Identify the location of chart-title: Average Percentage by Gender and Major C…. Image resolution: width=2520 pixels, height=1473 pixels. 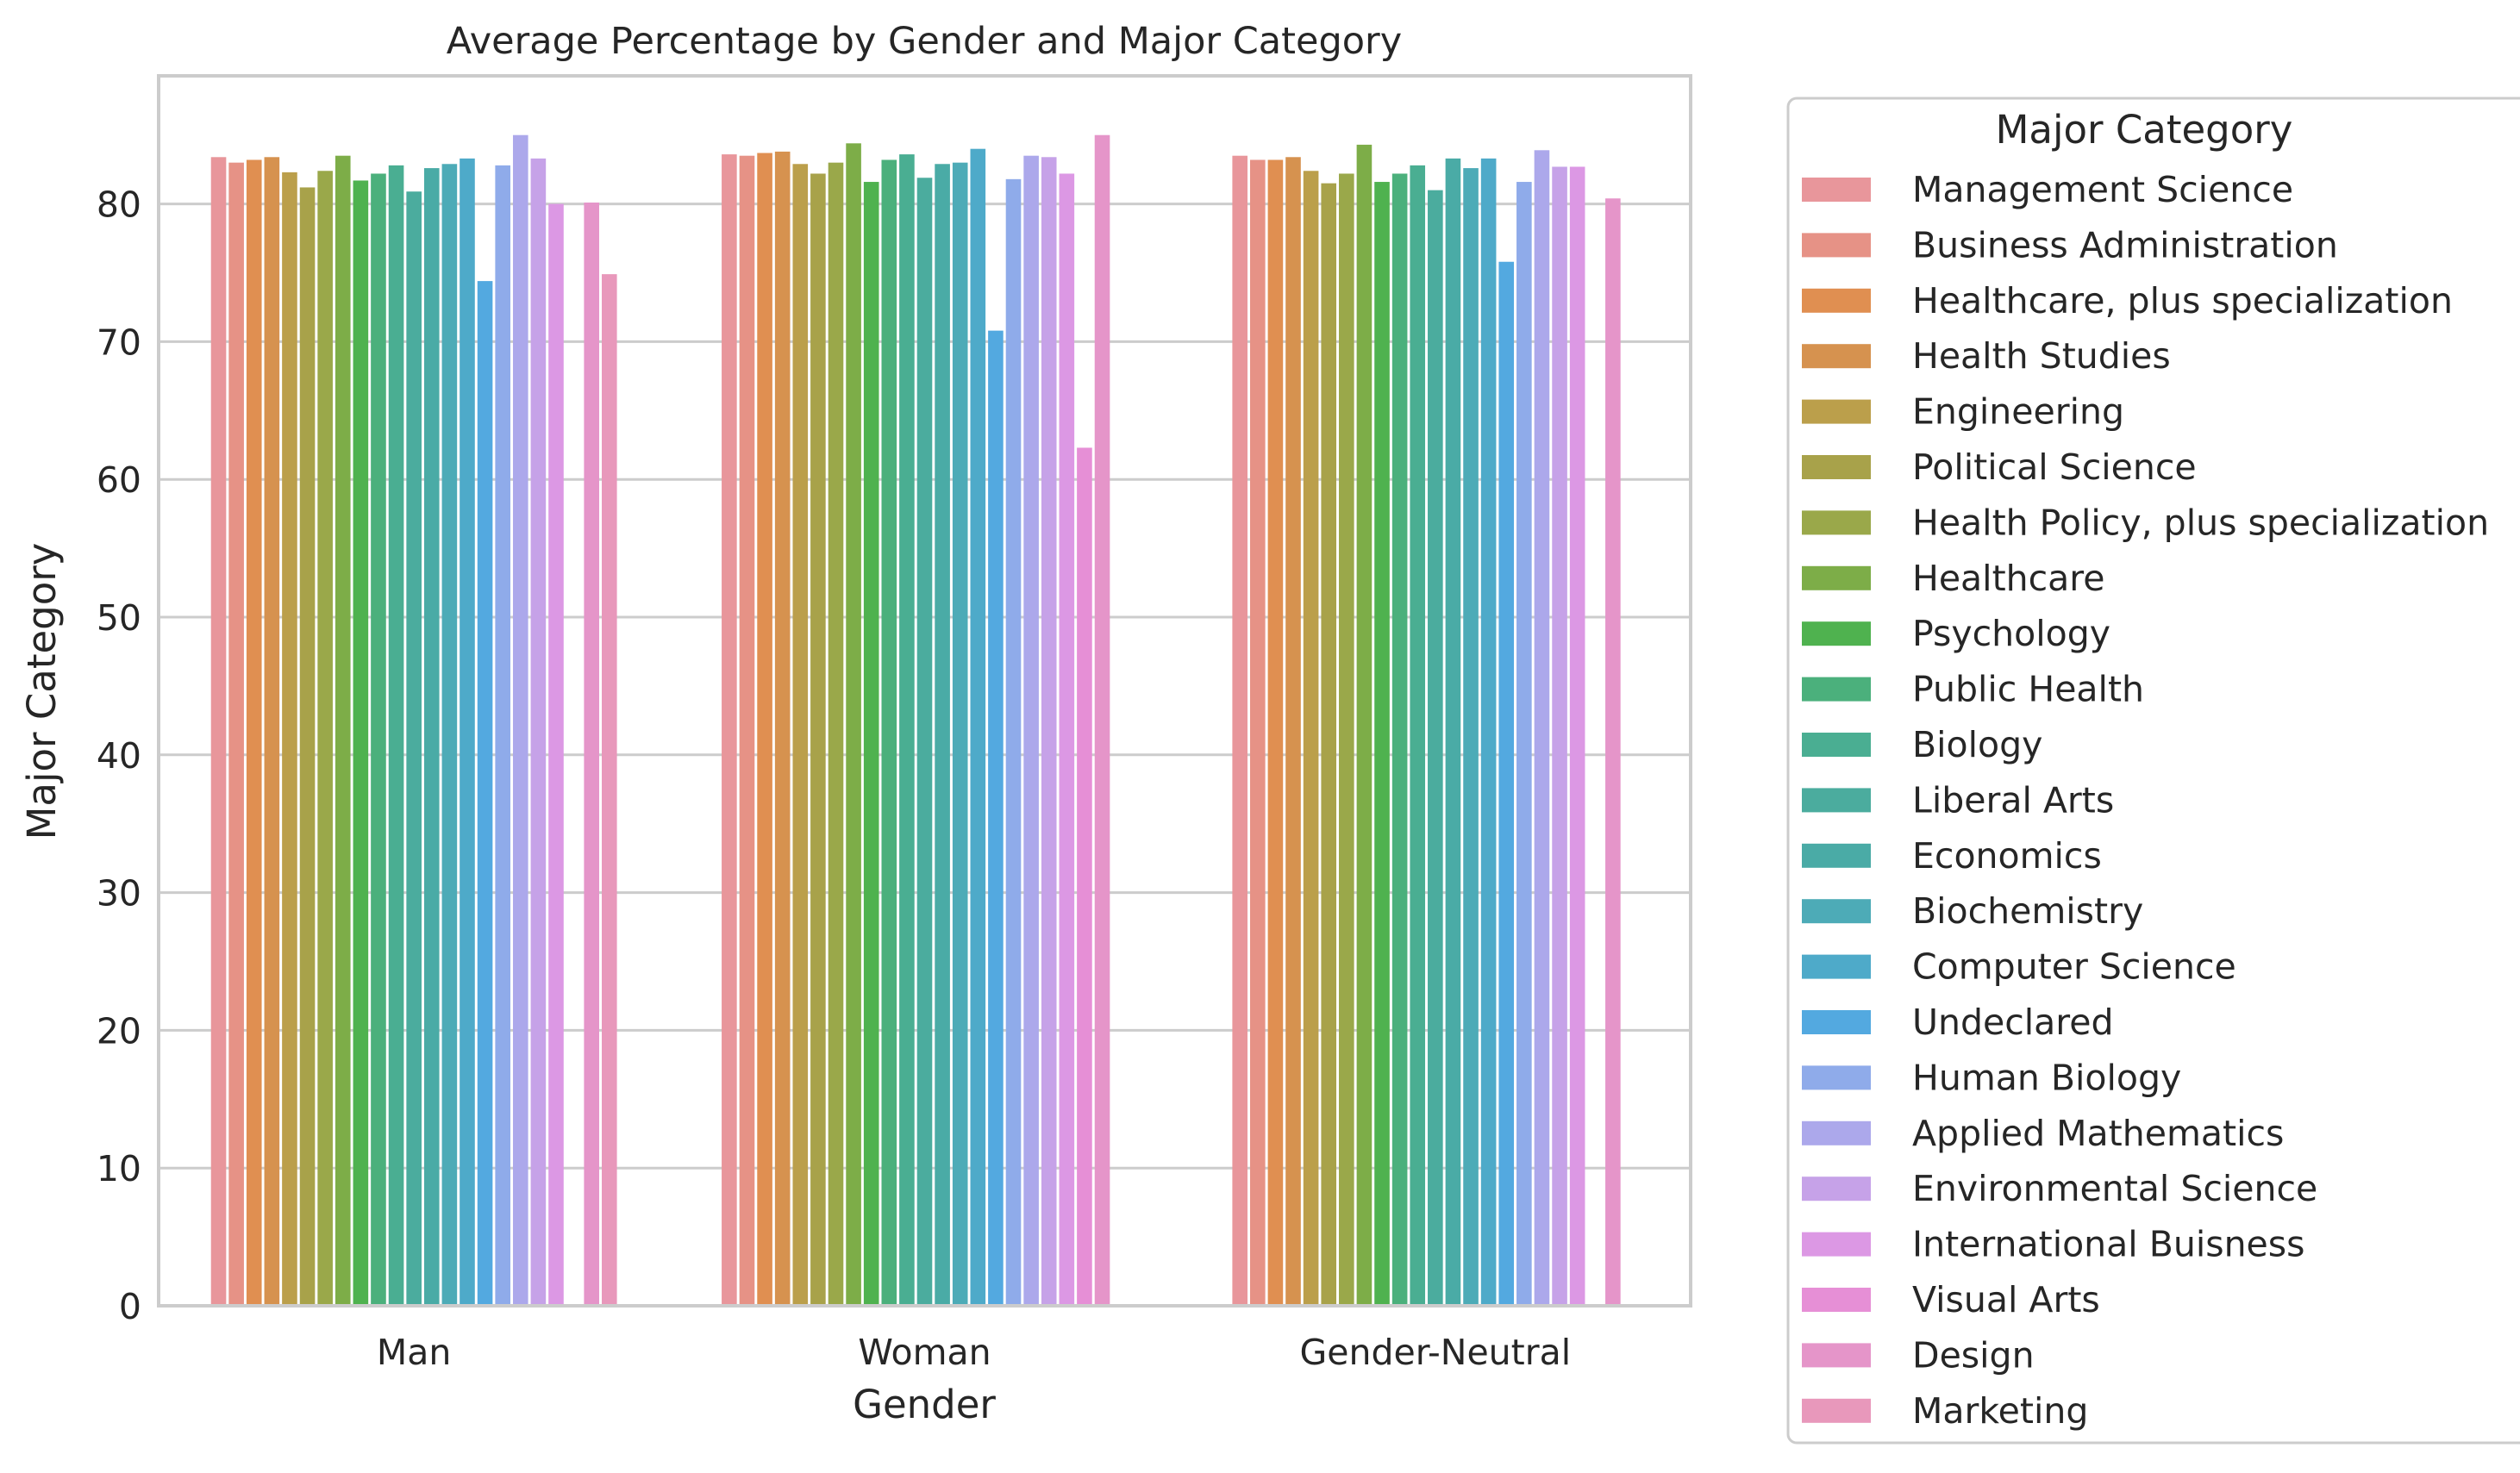
(925, 41).